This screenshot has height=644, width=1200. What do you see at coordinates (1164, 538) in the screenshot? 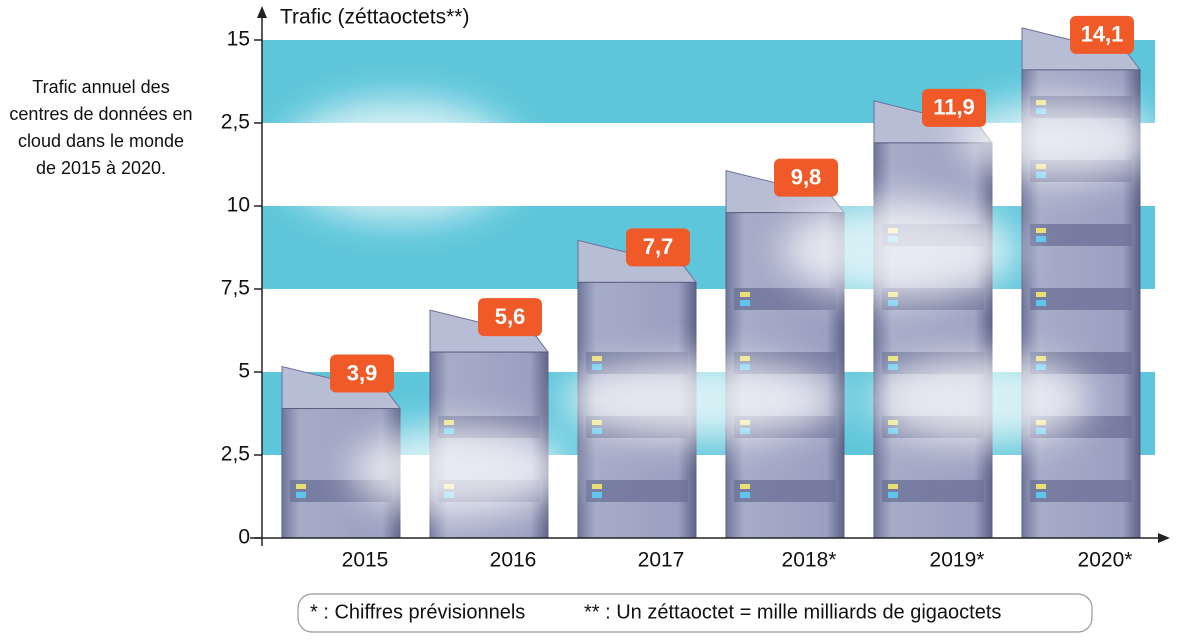
I see `x-axis-arrow` at bounding box center [1164, 538].